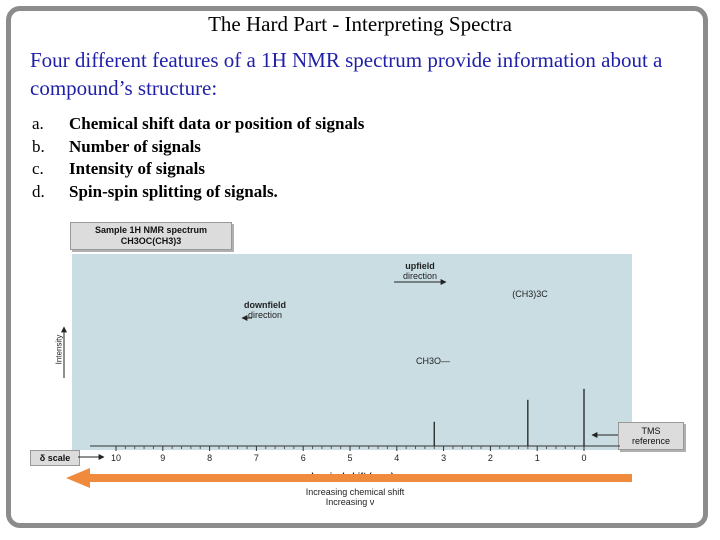 The height and width of the screenshot is (540, 720). Describe the element at coordinates (420, 276) in the screenshot. I see `upfield-direction: direction` at that location.